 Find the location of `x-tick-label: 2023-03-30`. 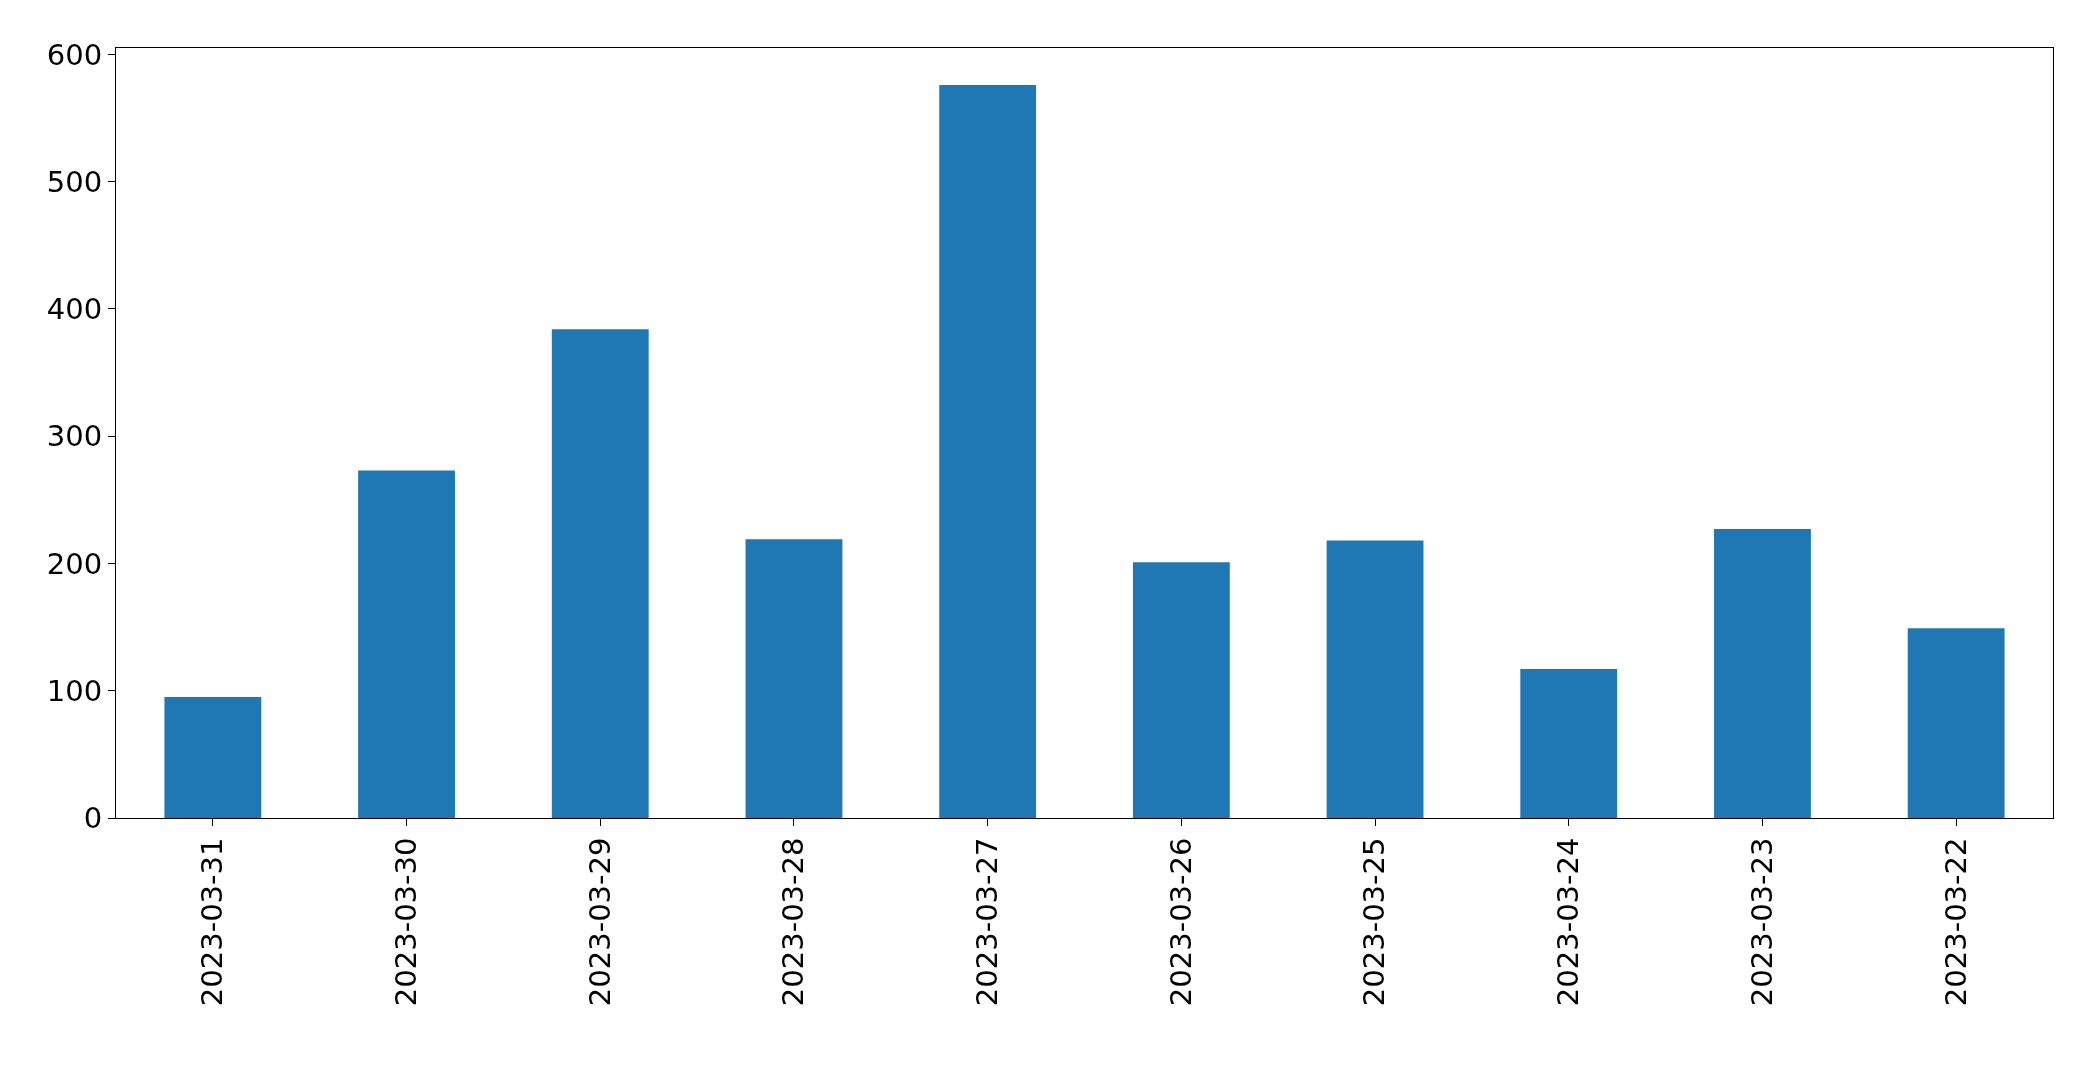

x-tick-label: 2023-03-30 is located at coordinates (405, 922).